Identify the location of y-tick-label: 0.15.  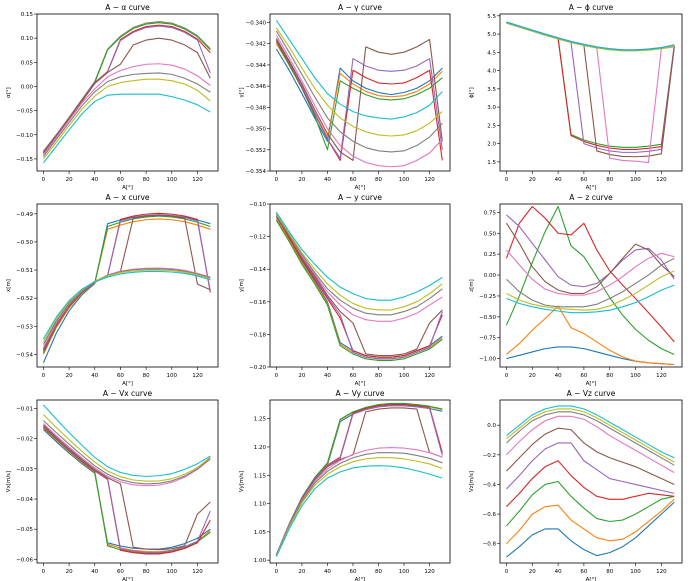
(27, 15).